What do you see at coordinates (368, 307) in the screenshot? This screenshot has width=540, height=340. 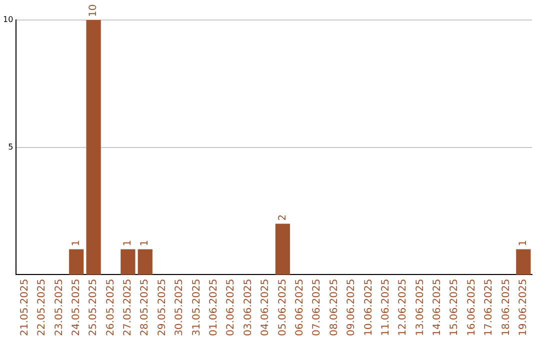 I see `x-tick-label: 10.06.2025` at bounding box center [368, 307].